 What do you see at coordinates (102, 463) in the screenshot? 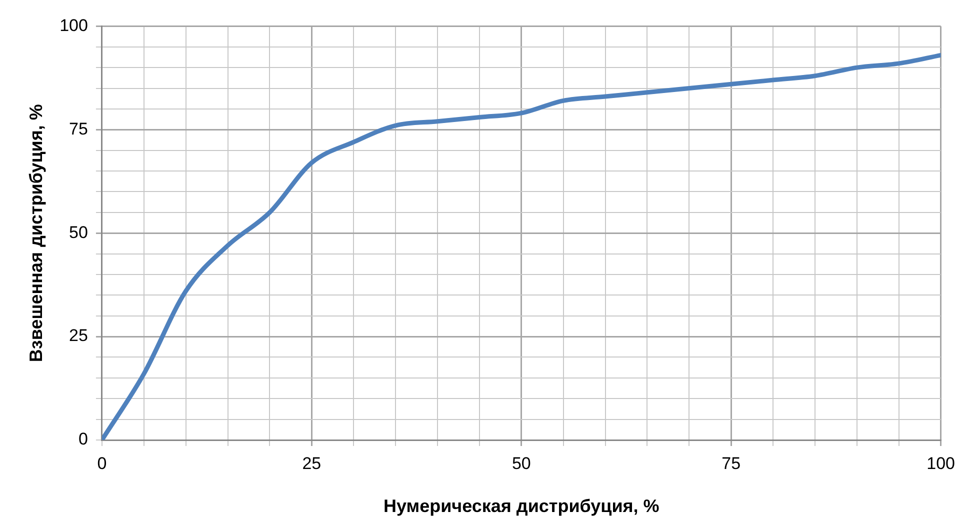
I see `x-tick-label: 0` at bounding box center [102, 463].